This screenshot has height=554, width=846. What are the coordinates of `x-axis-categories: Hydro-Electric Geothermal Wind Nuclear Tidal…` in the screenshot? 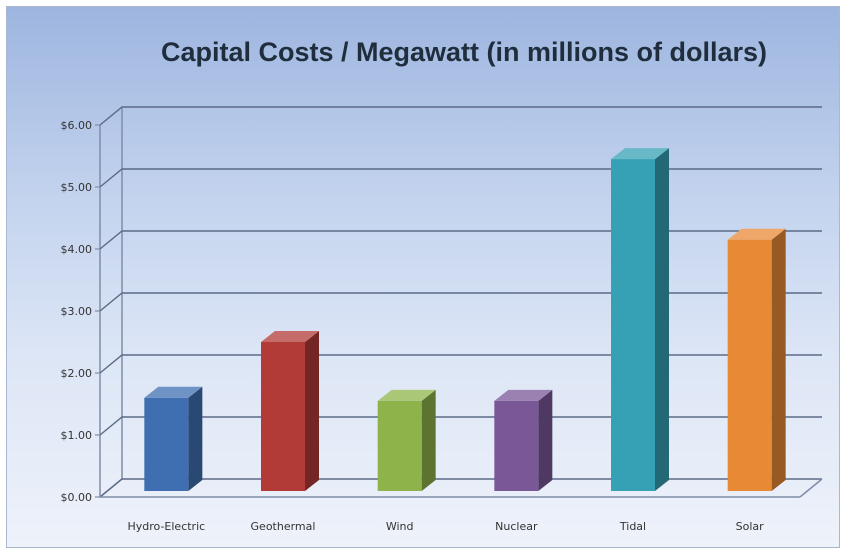 It's located at (445, 526).